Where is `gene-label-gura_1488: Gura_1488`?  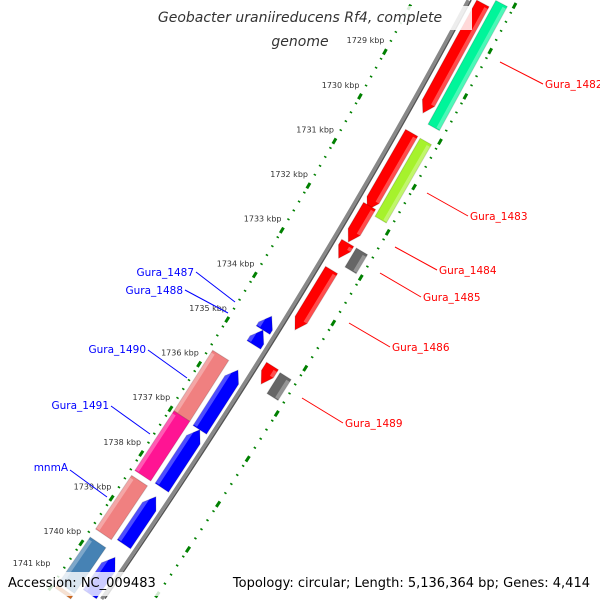 gene-label-gura_1488: Gura_1488 is located at coordinates (154, 291).